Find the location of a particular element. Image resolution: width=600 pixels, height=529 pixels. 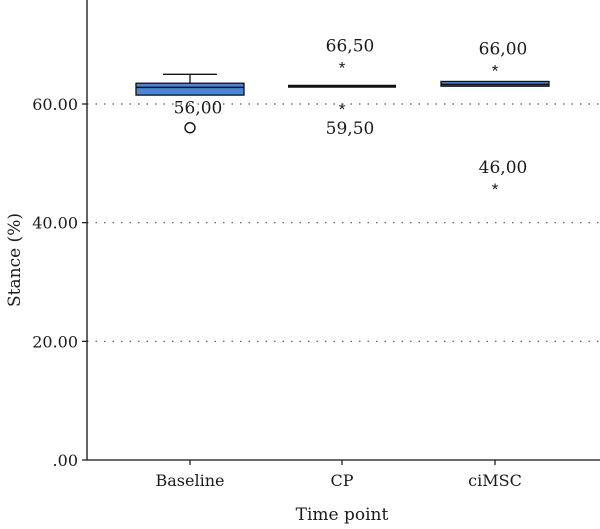

x-tick-label: Baseline is located at coordinates (190, 480).